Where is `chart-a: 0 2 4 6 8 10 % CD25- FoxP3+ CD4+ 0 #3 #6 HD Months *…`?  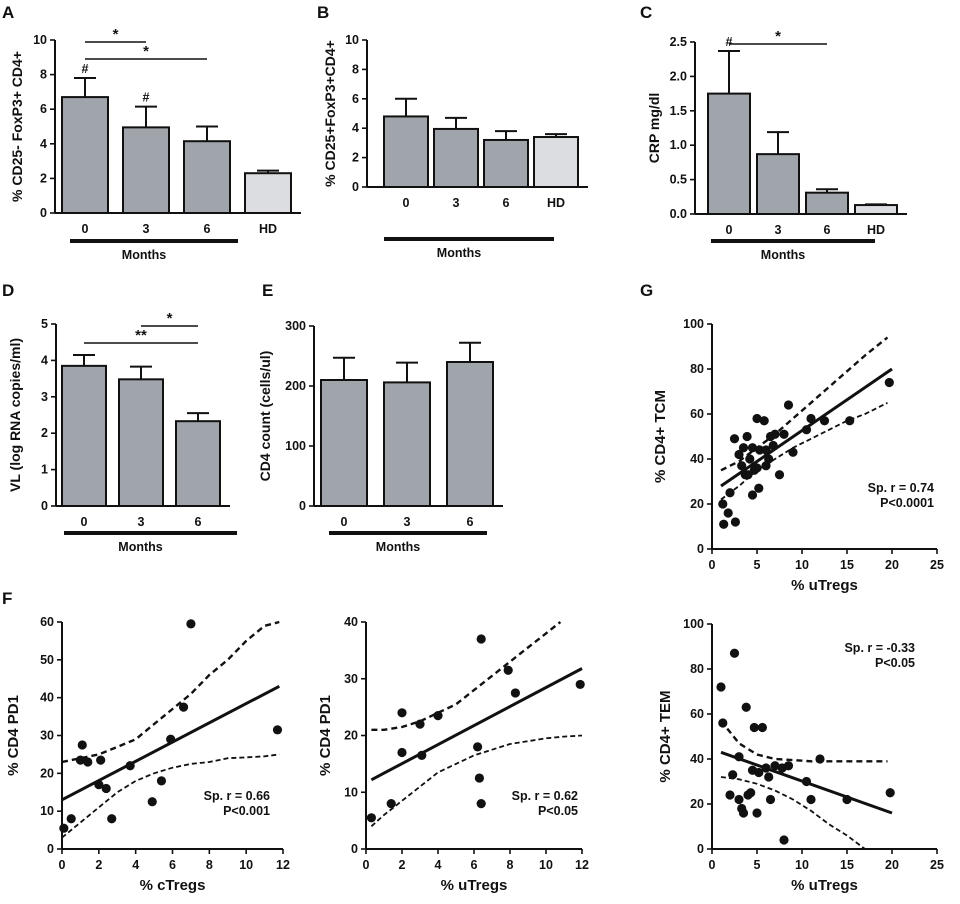 chart-a: 0 2 4 6 8 10 % CD25- FoxP3+ CD4+ 0 #3 #6 HD Months *… is located at coordinates (155, 144).